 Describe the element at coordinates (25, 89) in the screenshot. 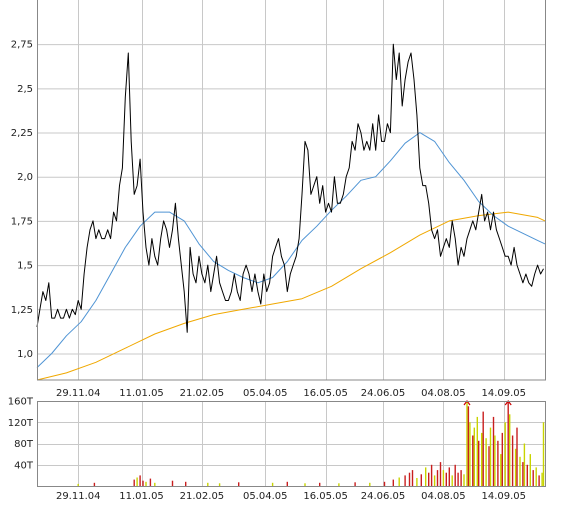

I see `price-y-tick-label: 2,5` at that location.